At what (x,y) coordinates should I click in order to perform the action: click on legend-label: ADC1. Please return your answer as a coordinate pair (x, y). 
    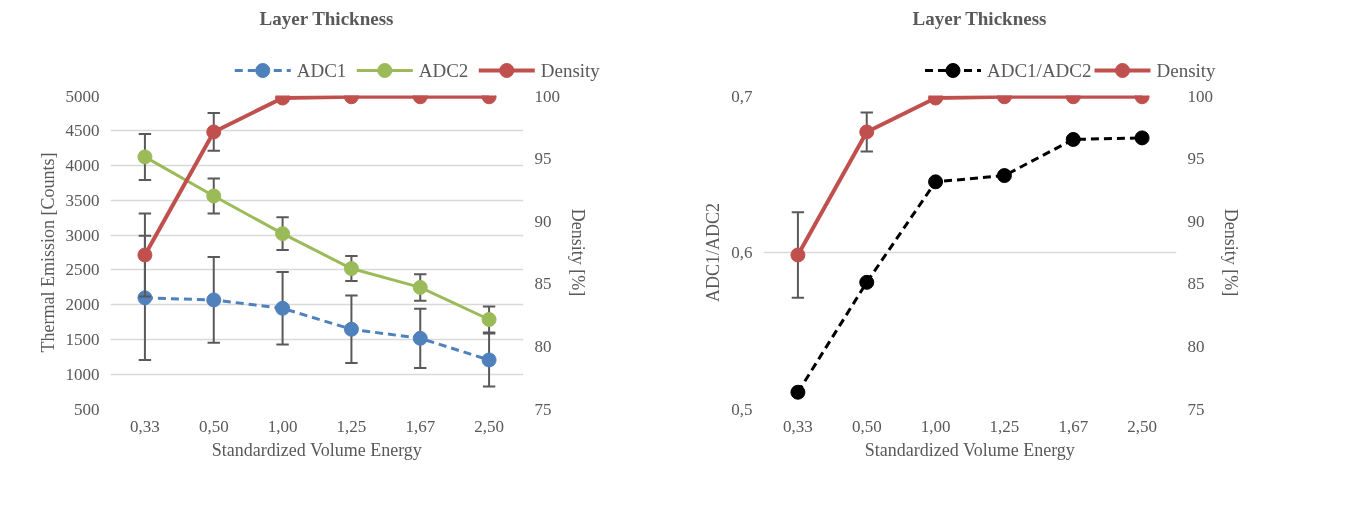
    Looking at the image, I should click on (321, 70).